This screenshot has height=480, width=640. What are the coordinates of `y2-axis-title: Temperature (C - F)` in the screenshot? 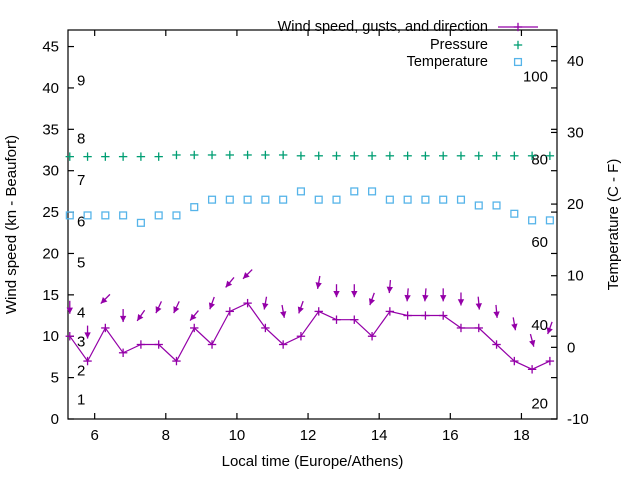 It's located at (613, 225).